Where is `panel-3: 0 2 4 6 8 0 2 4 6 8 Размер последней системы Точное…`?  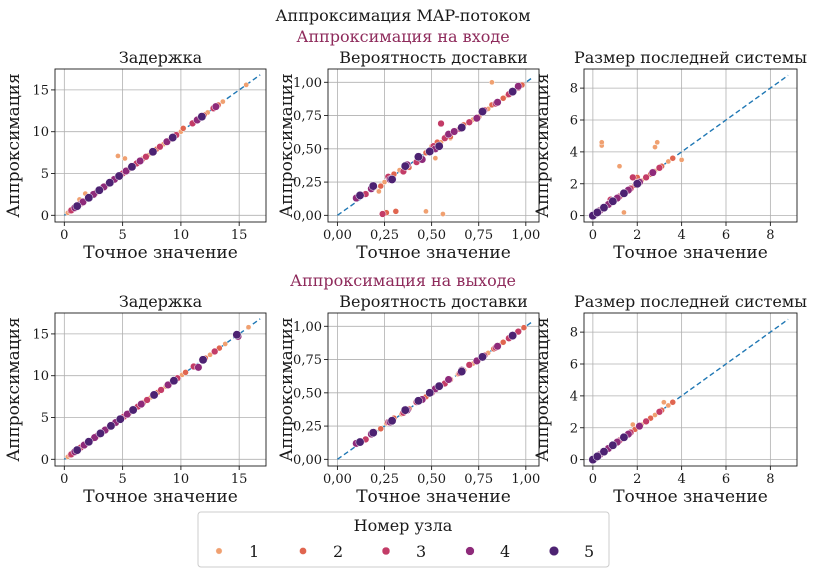 panel-3: 0 2 4 6 8 0 2 4 6 8 Размер последней системы Точное… is located at coordinates (670, 155).